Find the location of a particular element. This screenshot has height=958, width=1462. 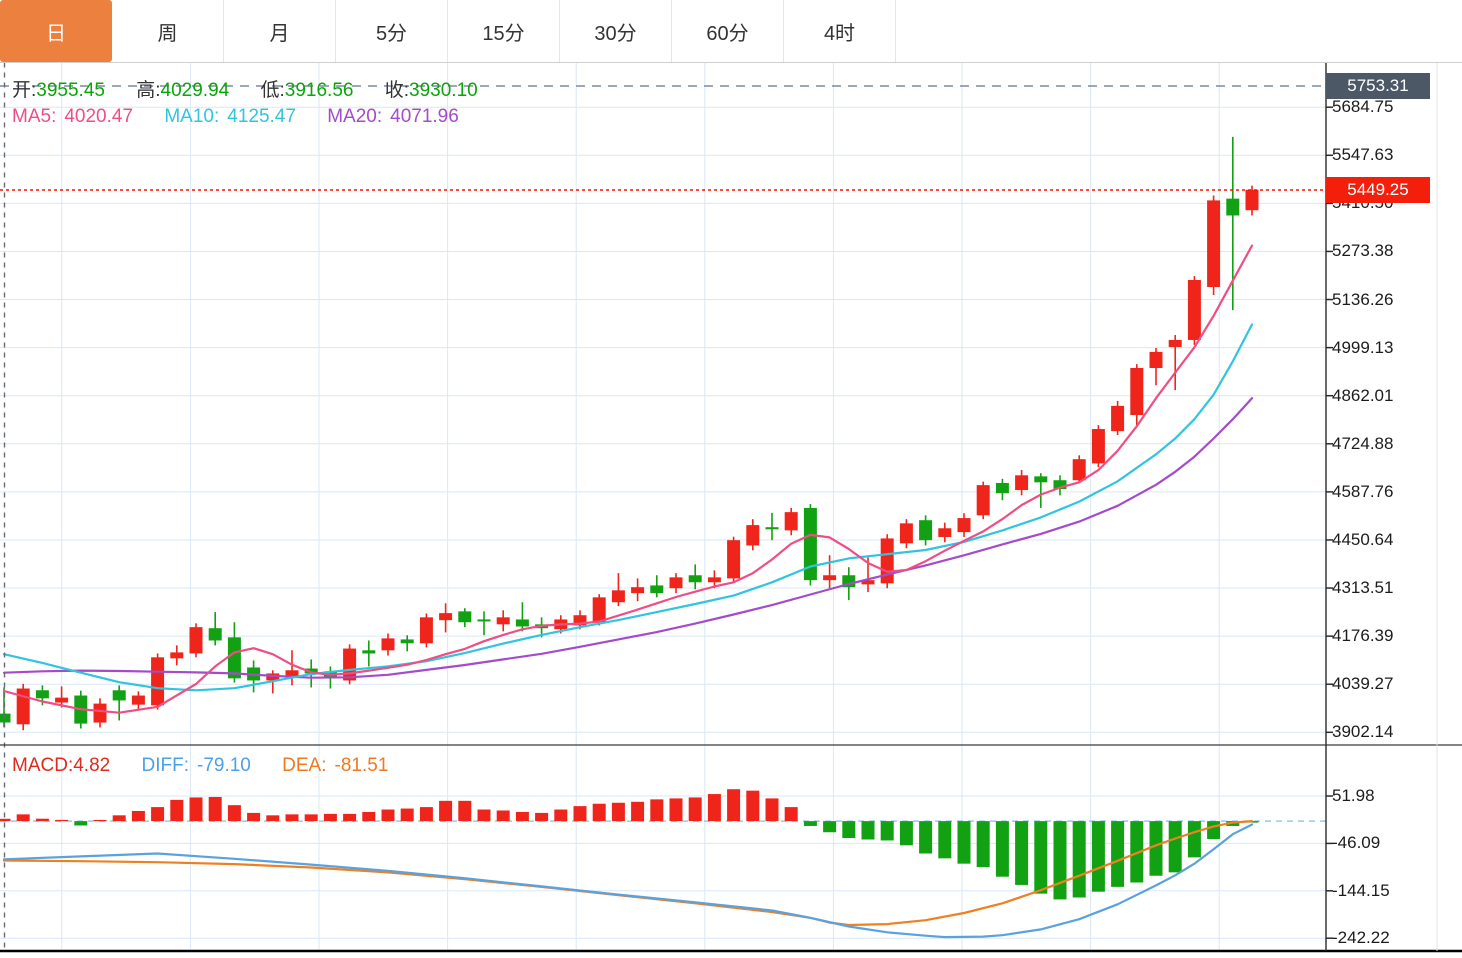

tab-timeframe-1: 周 is located at coordinates (168, 31).